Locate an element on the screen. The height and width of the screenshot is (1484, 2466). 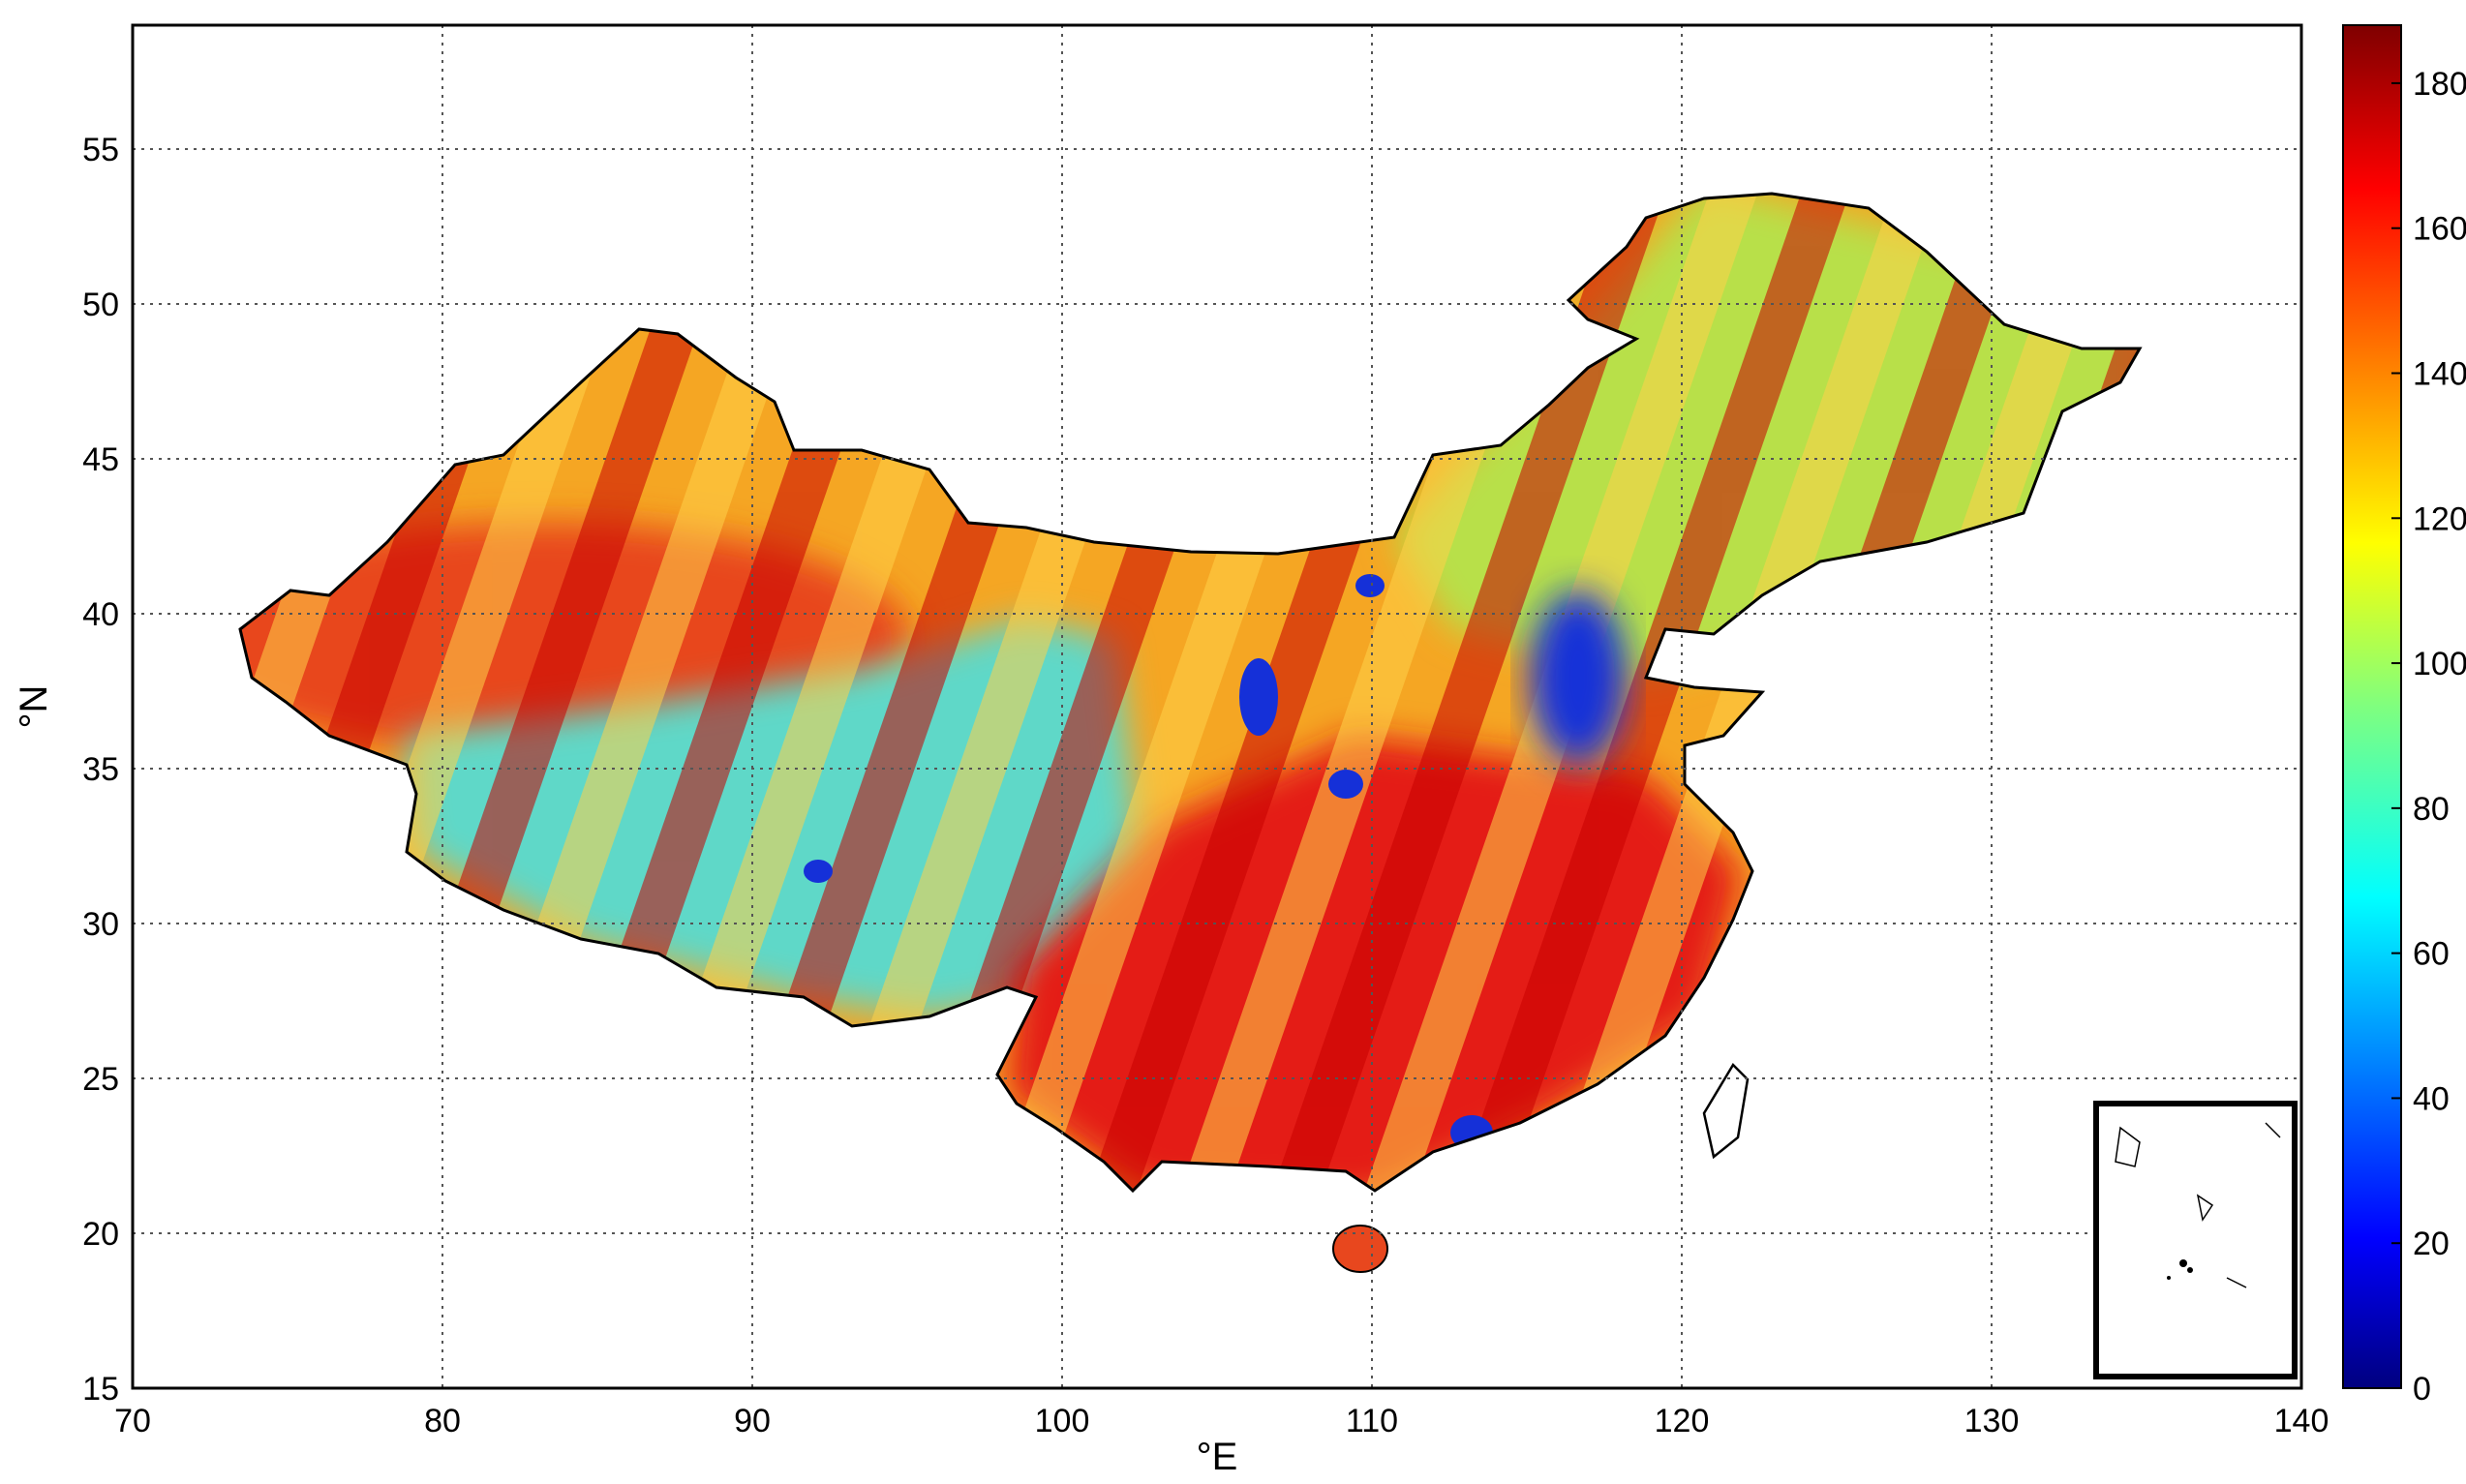
x-tick-label: 80 is located at coordinates (442, 1421).